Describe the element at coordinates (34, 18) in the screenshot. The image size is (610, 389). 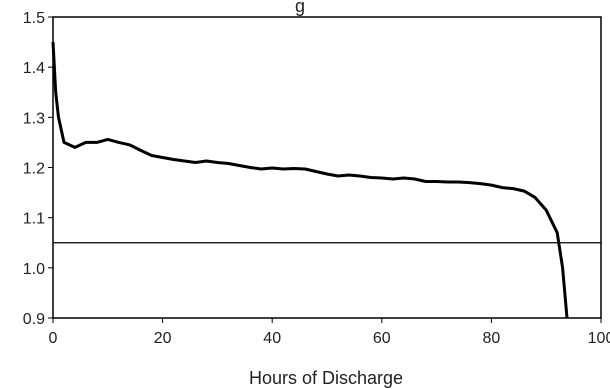
I see `y-tick-label: 1.5` at that location.